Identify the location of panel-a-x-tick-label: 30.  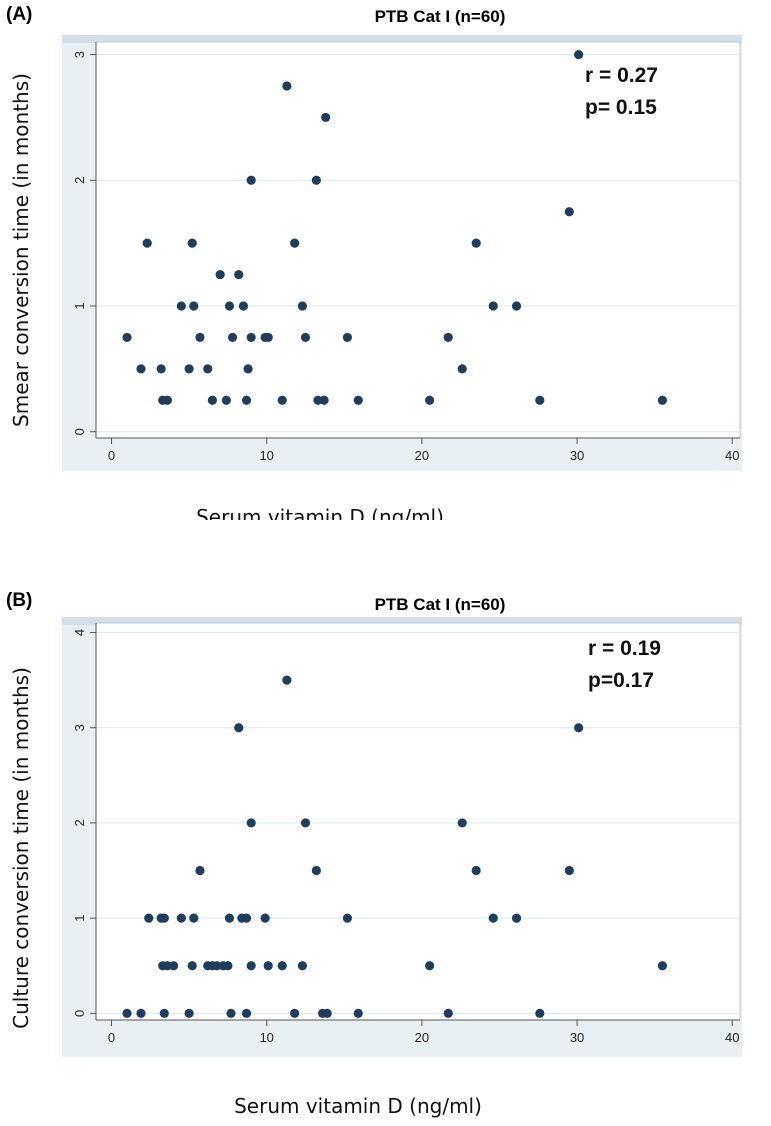
(577, 455).